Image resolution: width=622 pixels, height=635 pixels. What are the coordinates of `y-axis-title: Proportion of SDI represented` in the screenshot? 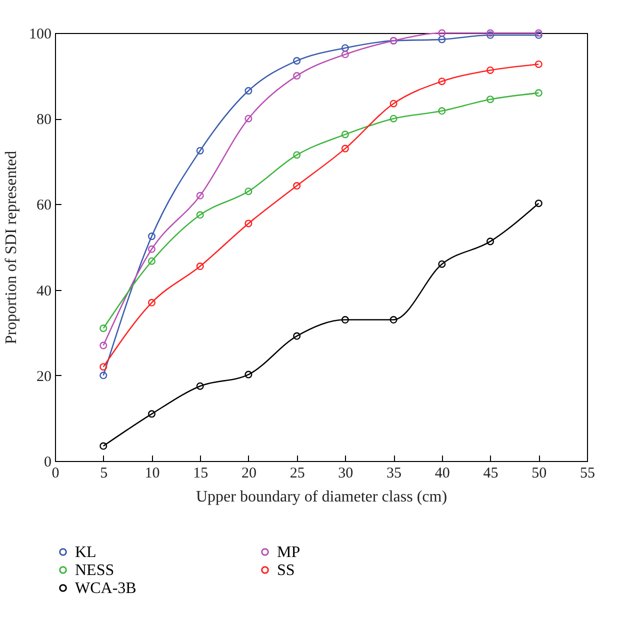 It's located at (11, 247).